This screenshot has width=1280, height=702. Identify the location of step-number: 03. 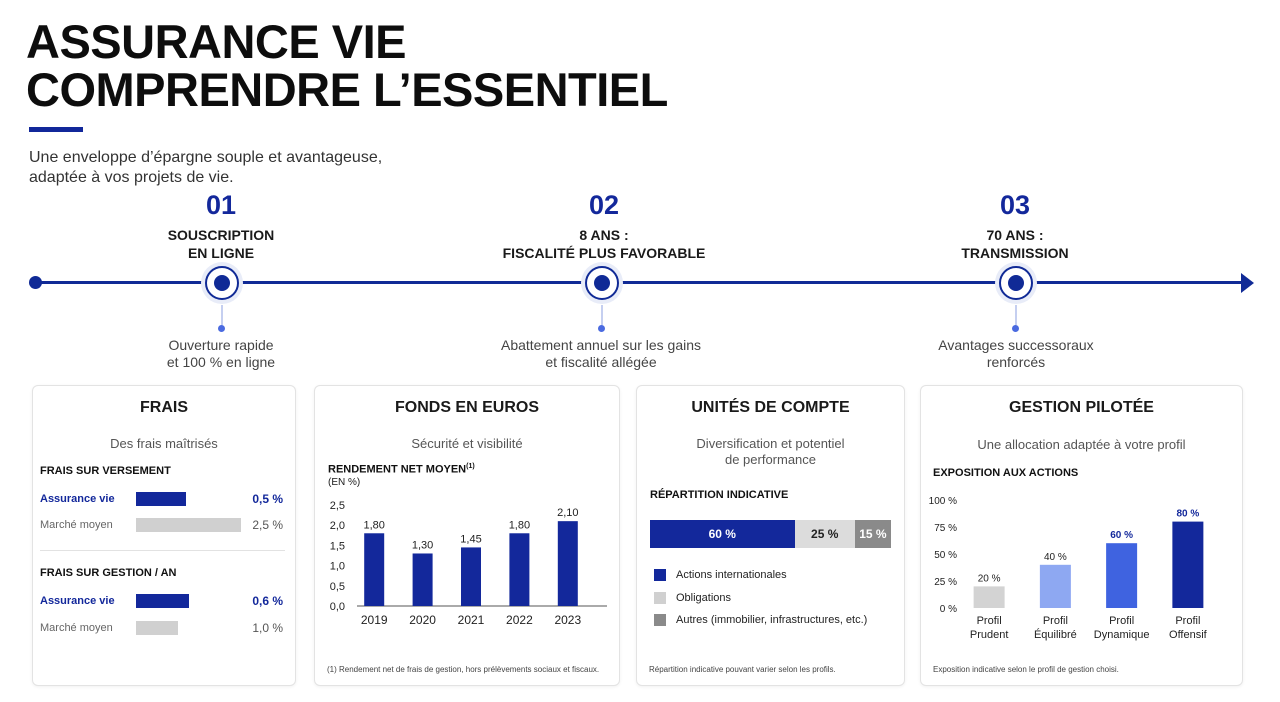
(1015, 205).